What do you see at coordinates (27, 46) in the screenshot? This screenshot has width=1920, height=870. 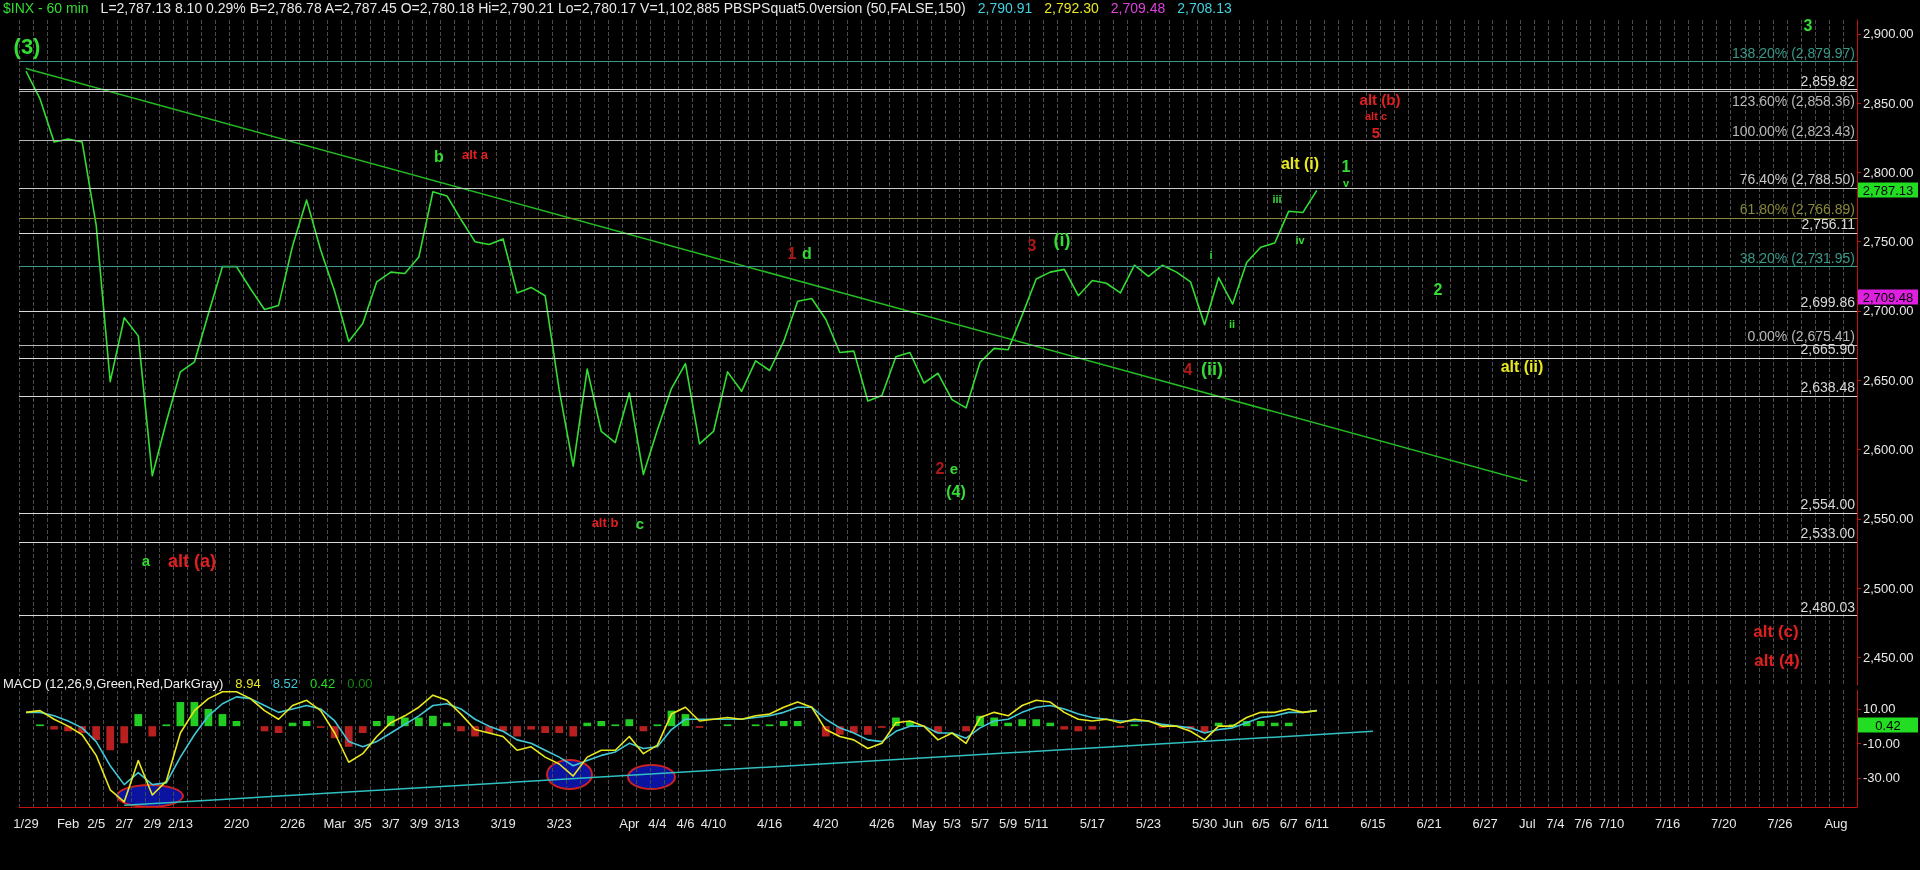 I see `annotation: (3)` at bounding box center [27, 46].